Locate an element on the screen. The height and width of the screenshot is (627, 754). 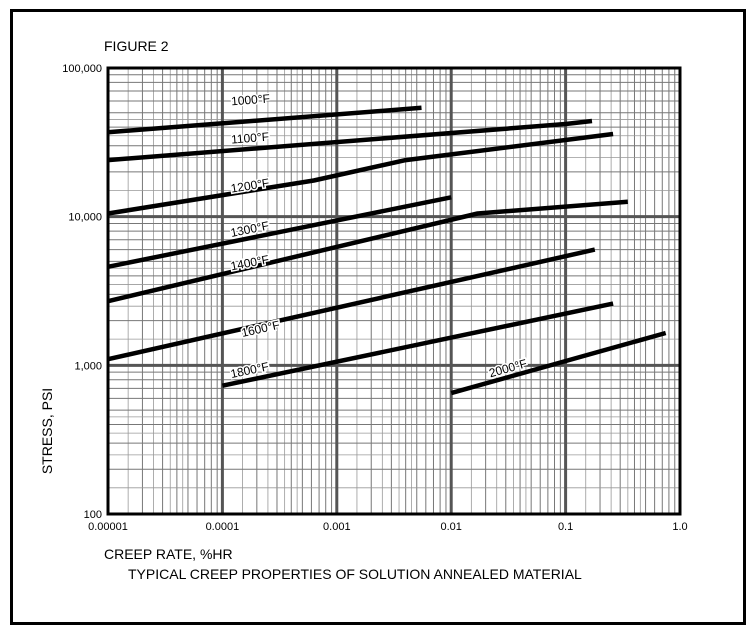
x-tick-labels: 0.00001 0.0001 0.001 0.01 0.1 1.0 is located at coordinates (388, 527).